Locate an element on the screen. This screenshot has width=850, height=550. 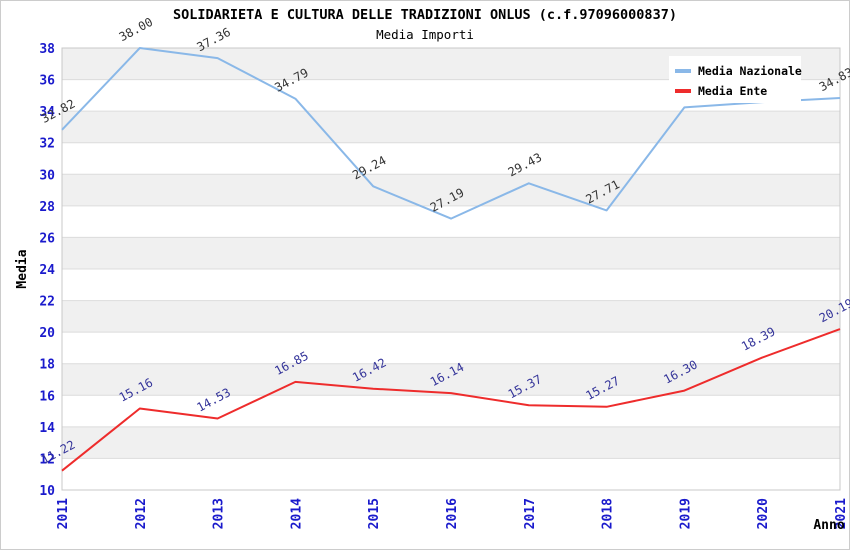
x-tick-label: 2013 is located at coordinates (219, 513).